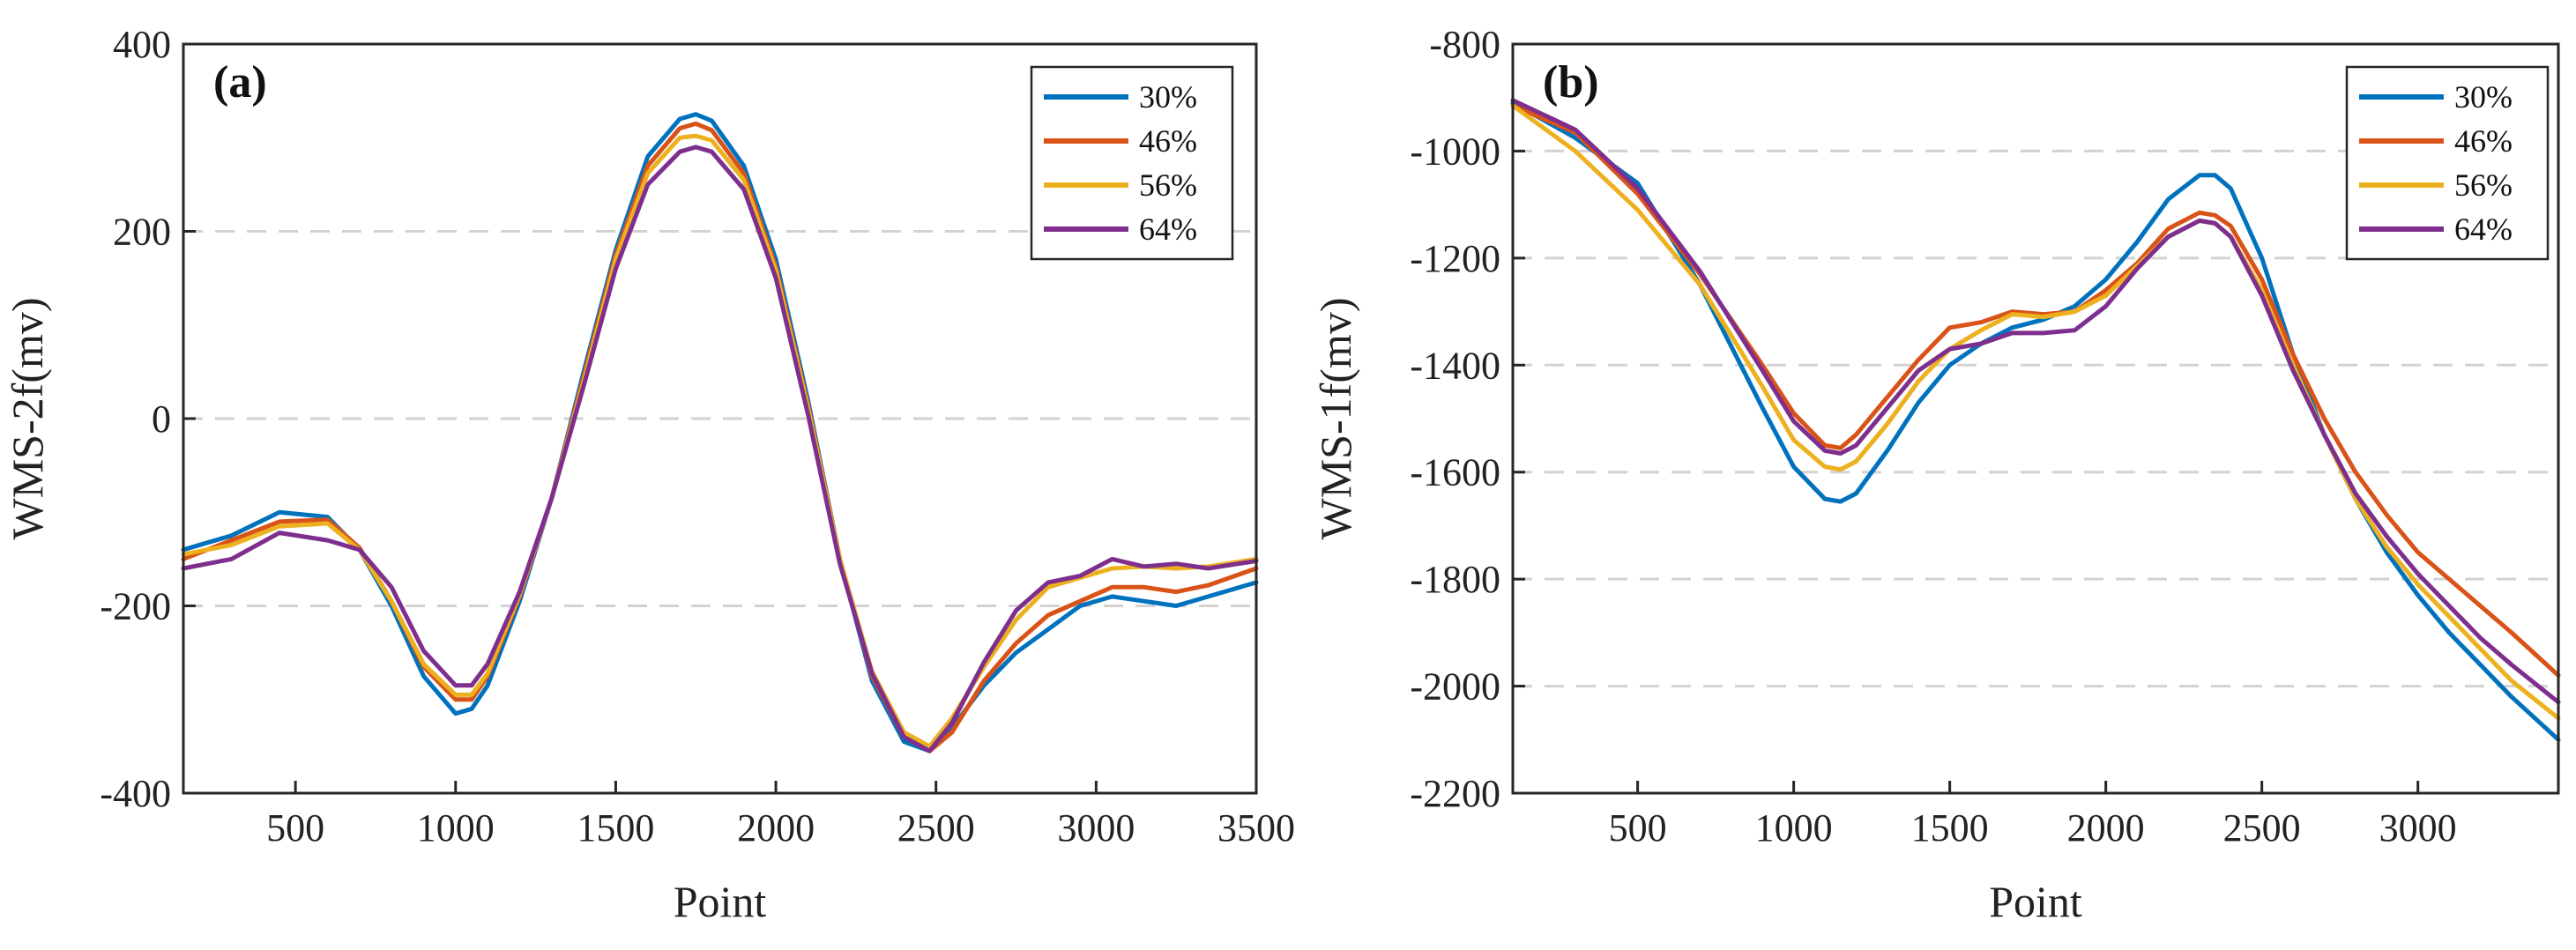 The image size is (2576, 950). I want to click on xtick-label-a: 2000, so click(776, 828).